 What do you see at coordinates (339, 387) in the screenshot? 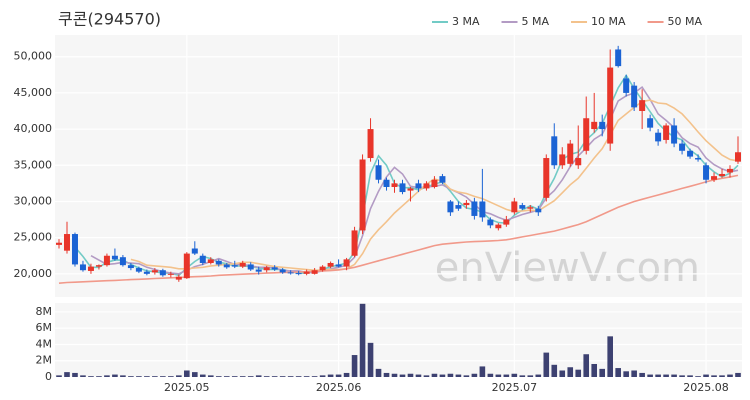
I see `x-tick-label: 2025.06` at bounding box center [339, 387].